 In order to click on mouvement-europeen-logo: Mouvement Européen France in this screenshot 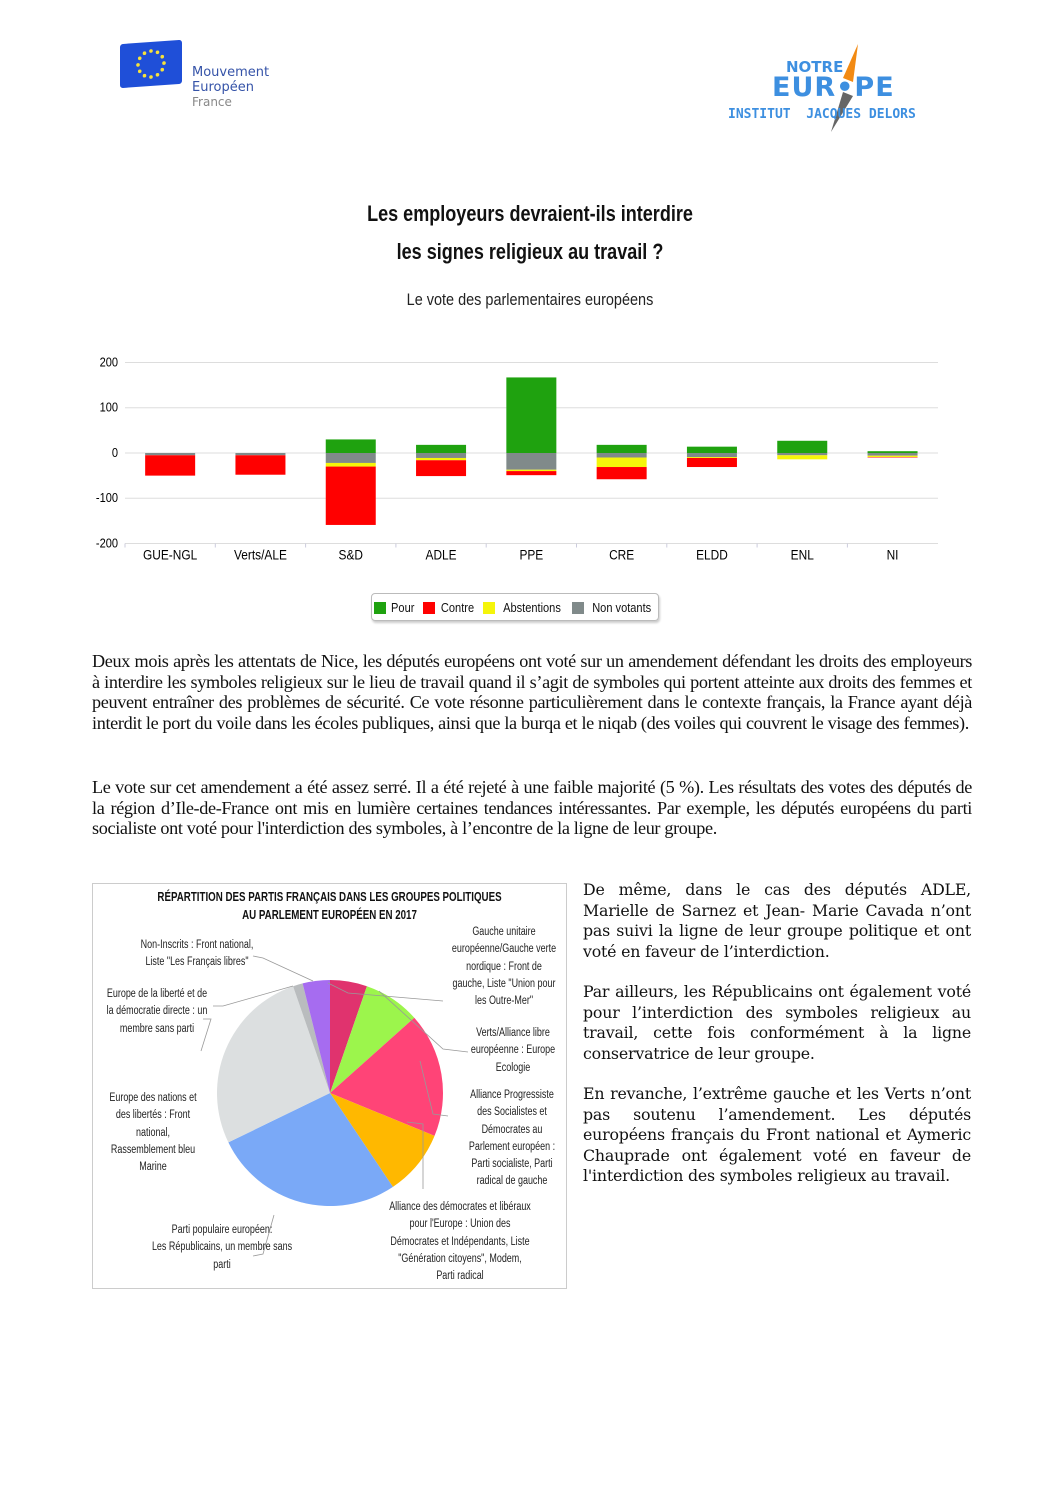, I will do `click(208, 79)`.